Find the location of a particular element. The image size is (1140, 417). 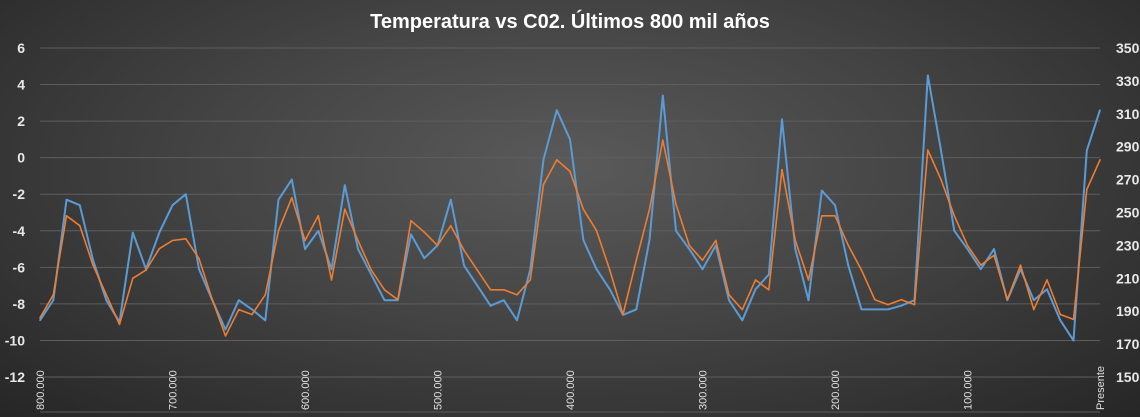

left-tick-label: -4 is located at coordinates (19, 231).